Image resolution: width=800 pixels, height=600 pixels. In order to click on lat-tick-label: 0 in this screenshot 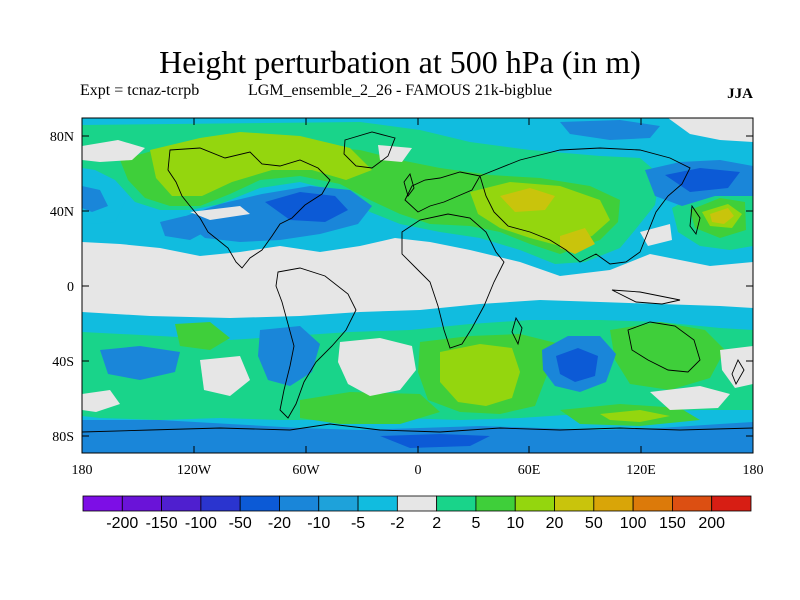, I will do `click(70, 287)`.